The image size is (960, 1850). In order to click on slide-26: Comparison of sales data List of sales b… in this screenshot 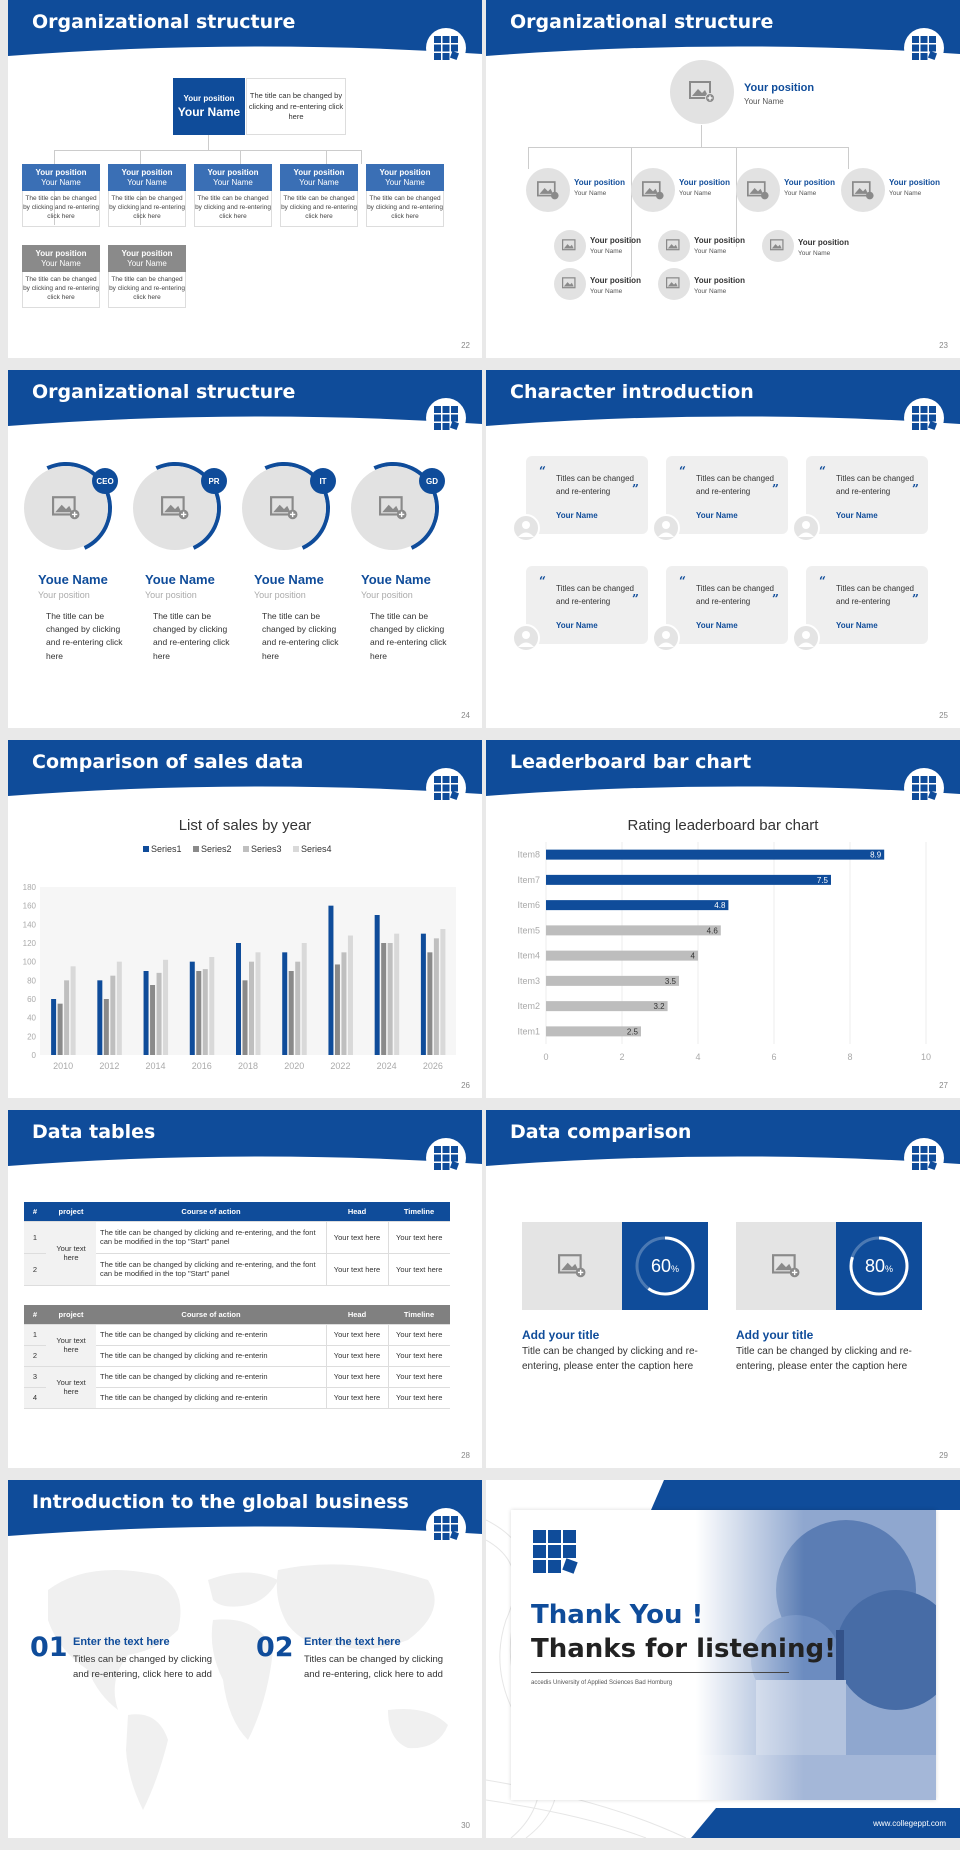, I will do `click(245, 919)`.